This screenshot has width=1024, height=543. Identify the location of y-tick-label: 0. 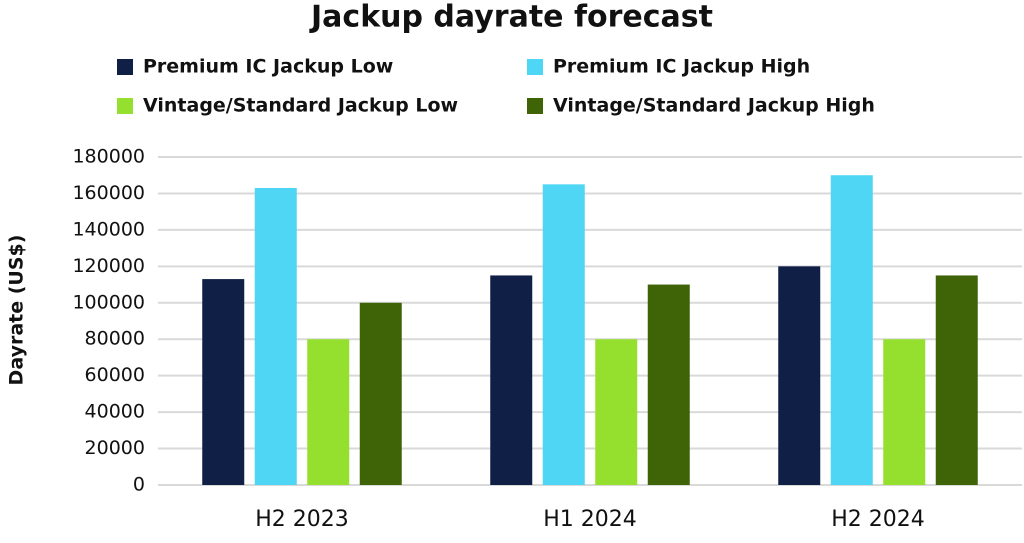
(139, 485).